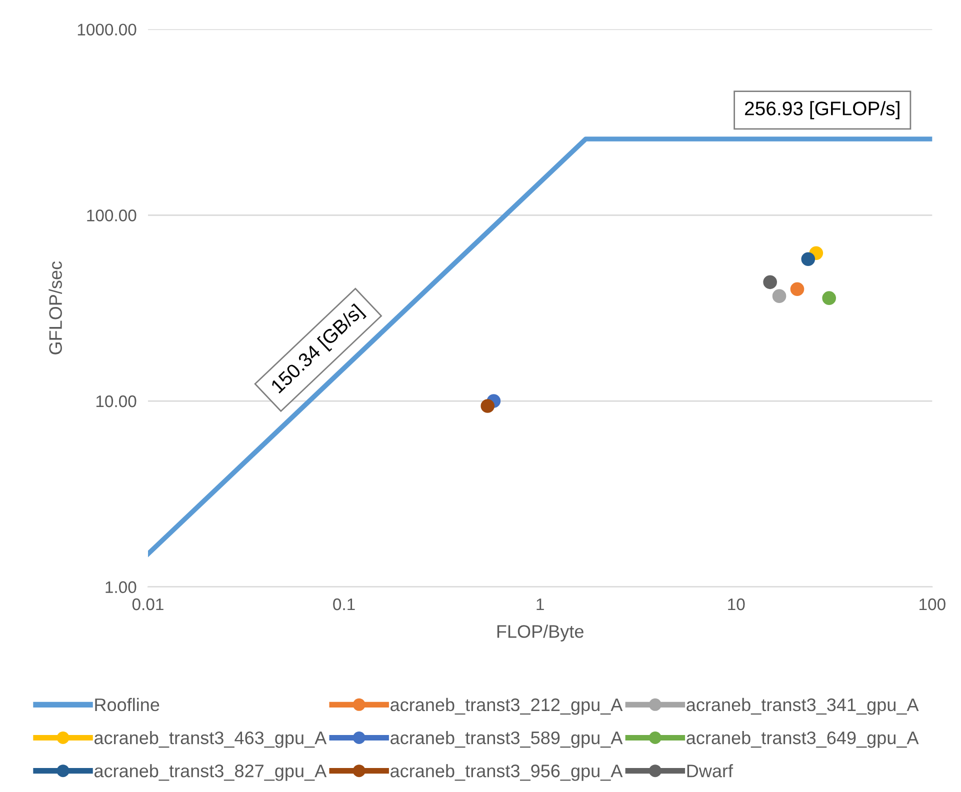 The image size is (961, 792). What do you see at coordinates (344, 604) in the screenshot?
I see `x-tick-label: 0.1` at bounding box center [344, 604].